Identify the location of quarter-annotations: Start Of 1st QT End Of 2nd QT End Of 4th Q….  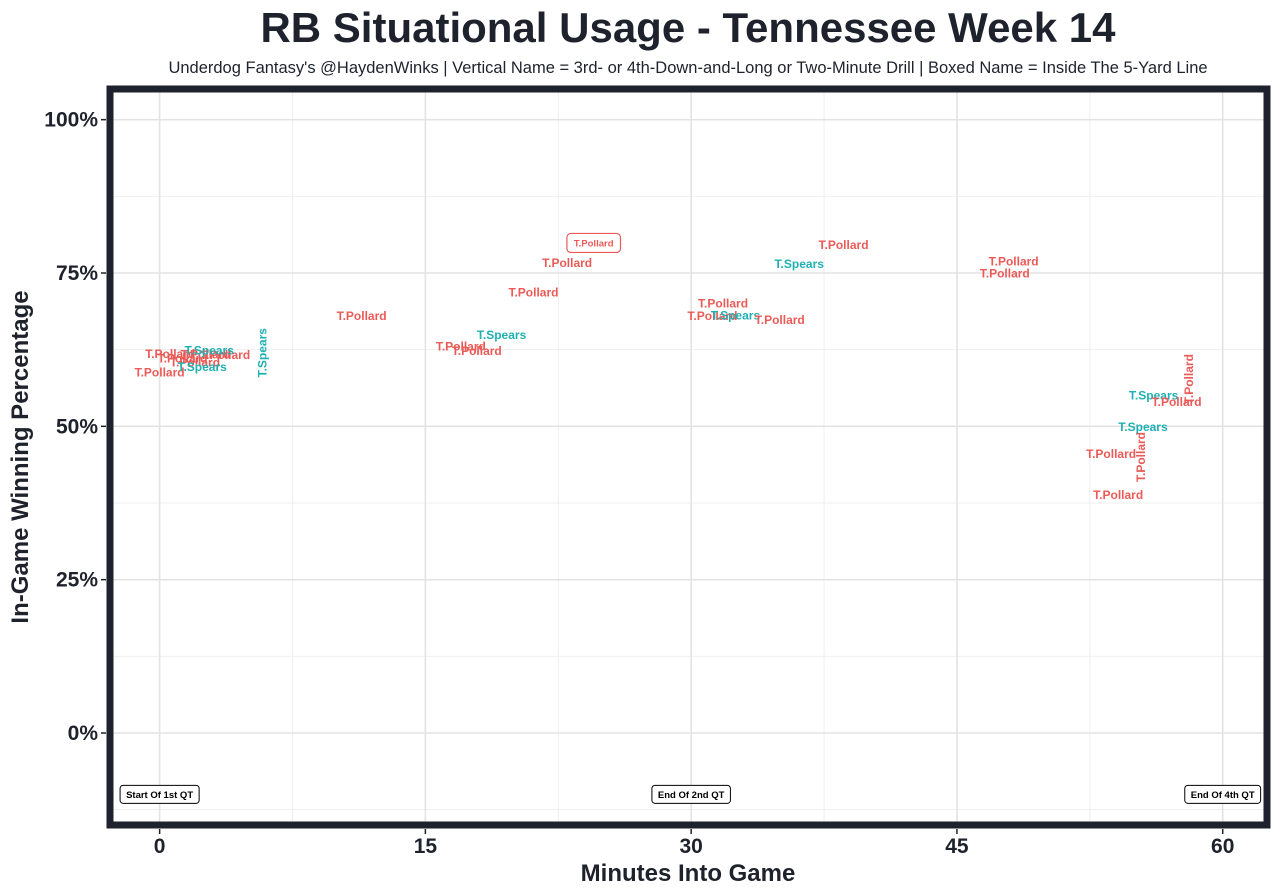
(690, 794).